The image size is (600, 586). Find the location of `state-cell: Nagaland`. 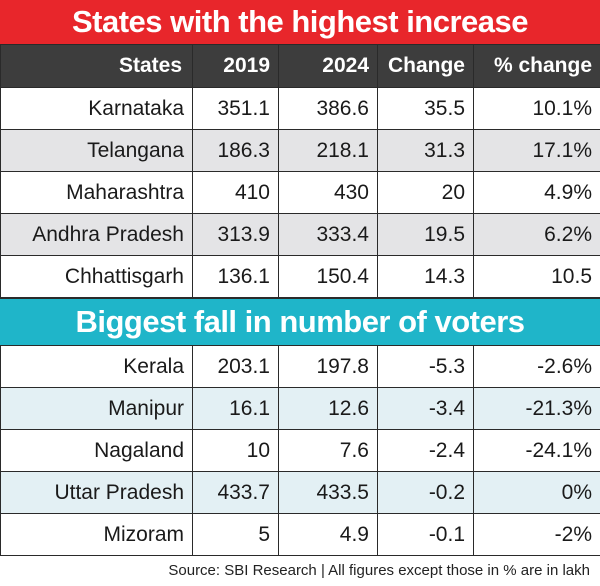

state-cell: Nagaland is located at coordinates (96, 450).